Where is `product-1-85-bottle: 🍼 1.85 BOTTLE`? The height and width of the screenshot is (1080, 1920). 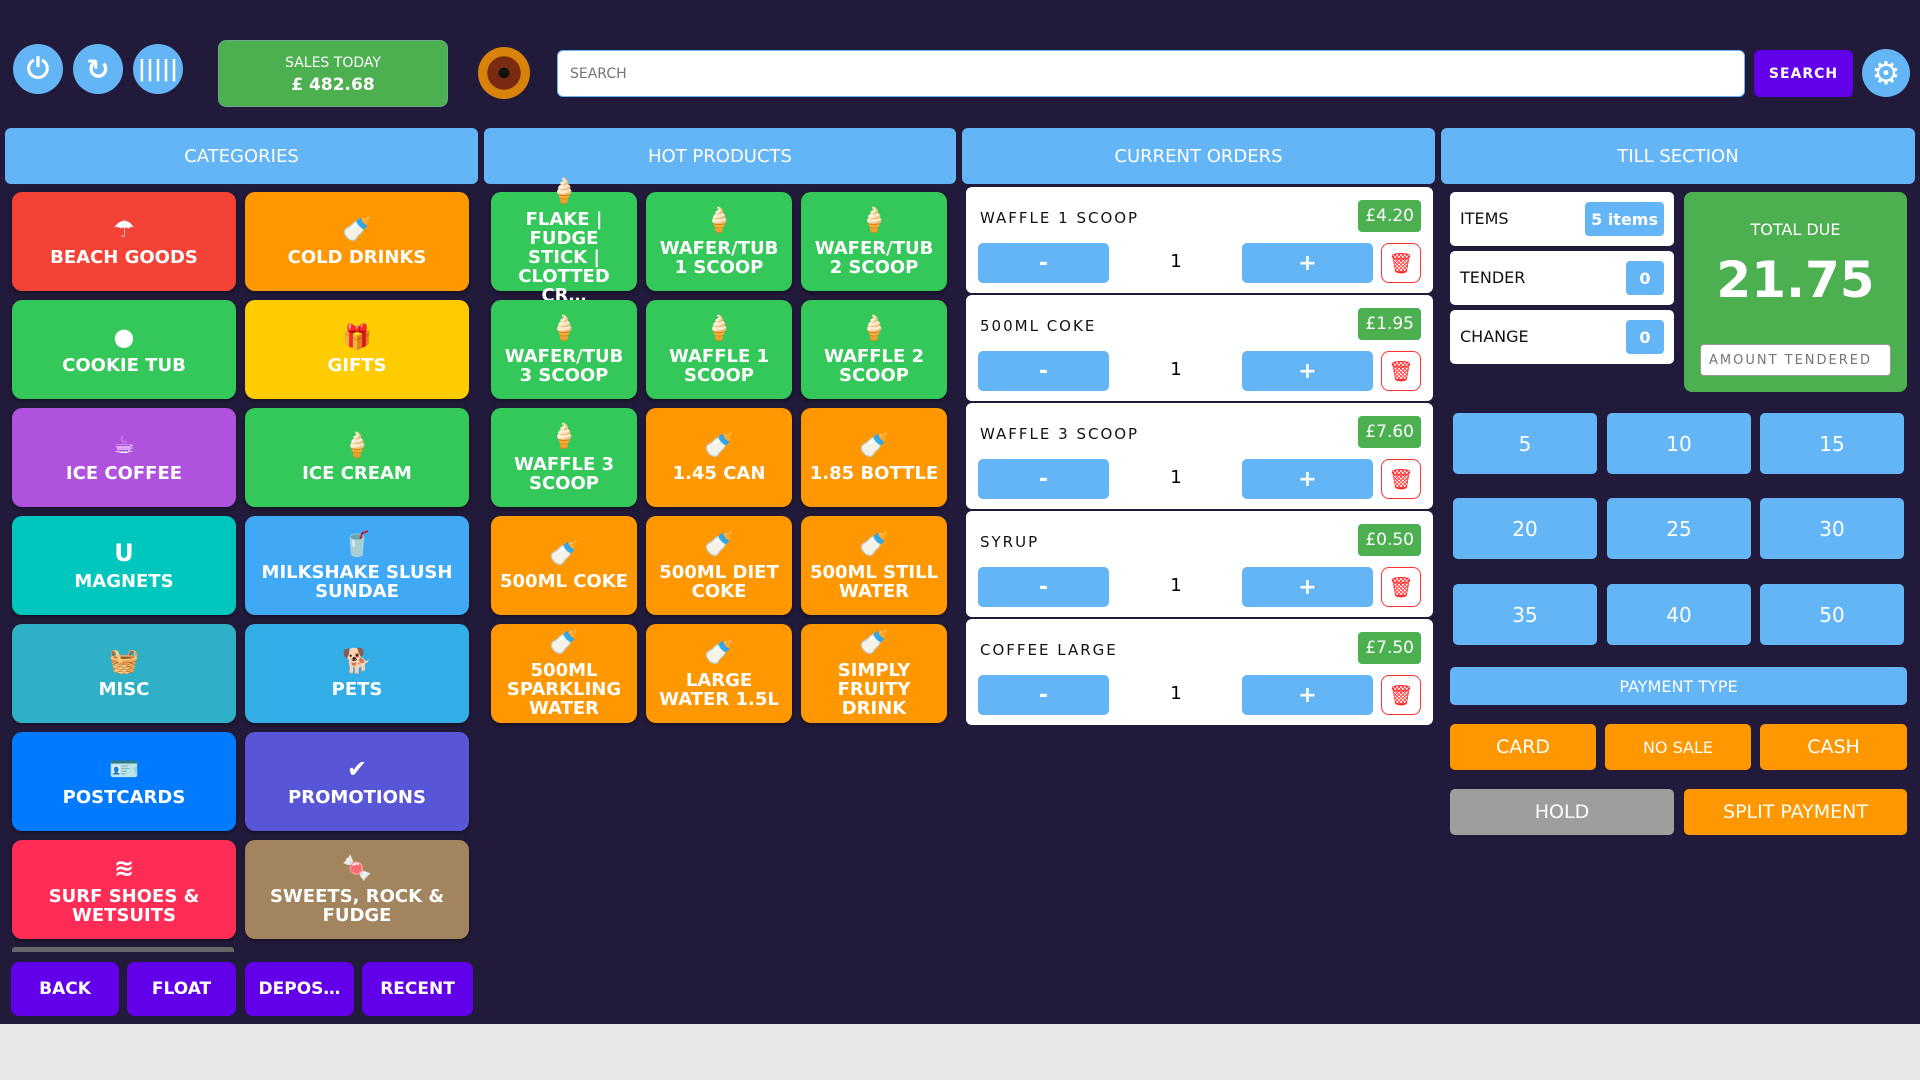
product-1-85-bottle: 🍼 1.85 BOTTLE is located at coordinates (874, 457).